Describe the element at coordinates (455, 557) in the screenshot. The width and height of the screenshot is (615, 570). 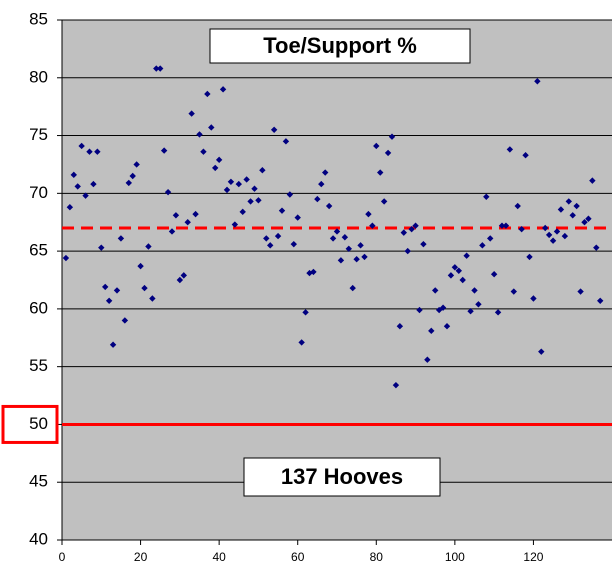
I see `x-tick-label: 100` at that location.